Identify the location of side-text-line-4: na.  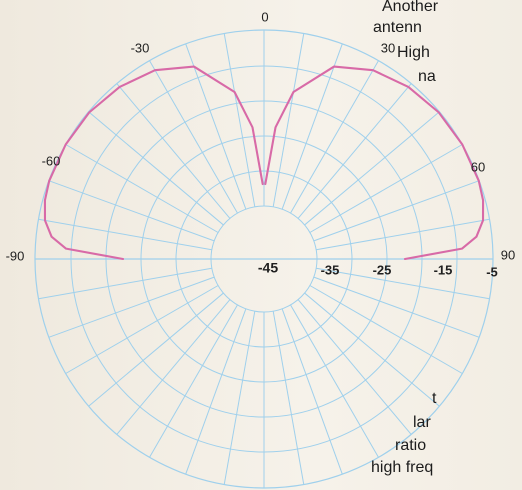
(427, 76).